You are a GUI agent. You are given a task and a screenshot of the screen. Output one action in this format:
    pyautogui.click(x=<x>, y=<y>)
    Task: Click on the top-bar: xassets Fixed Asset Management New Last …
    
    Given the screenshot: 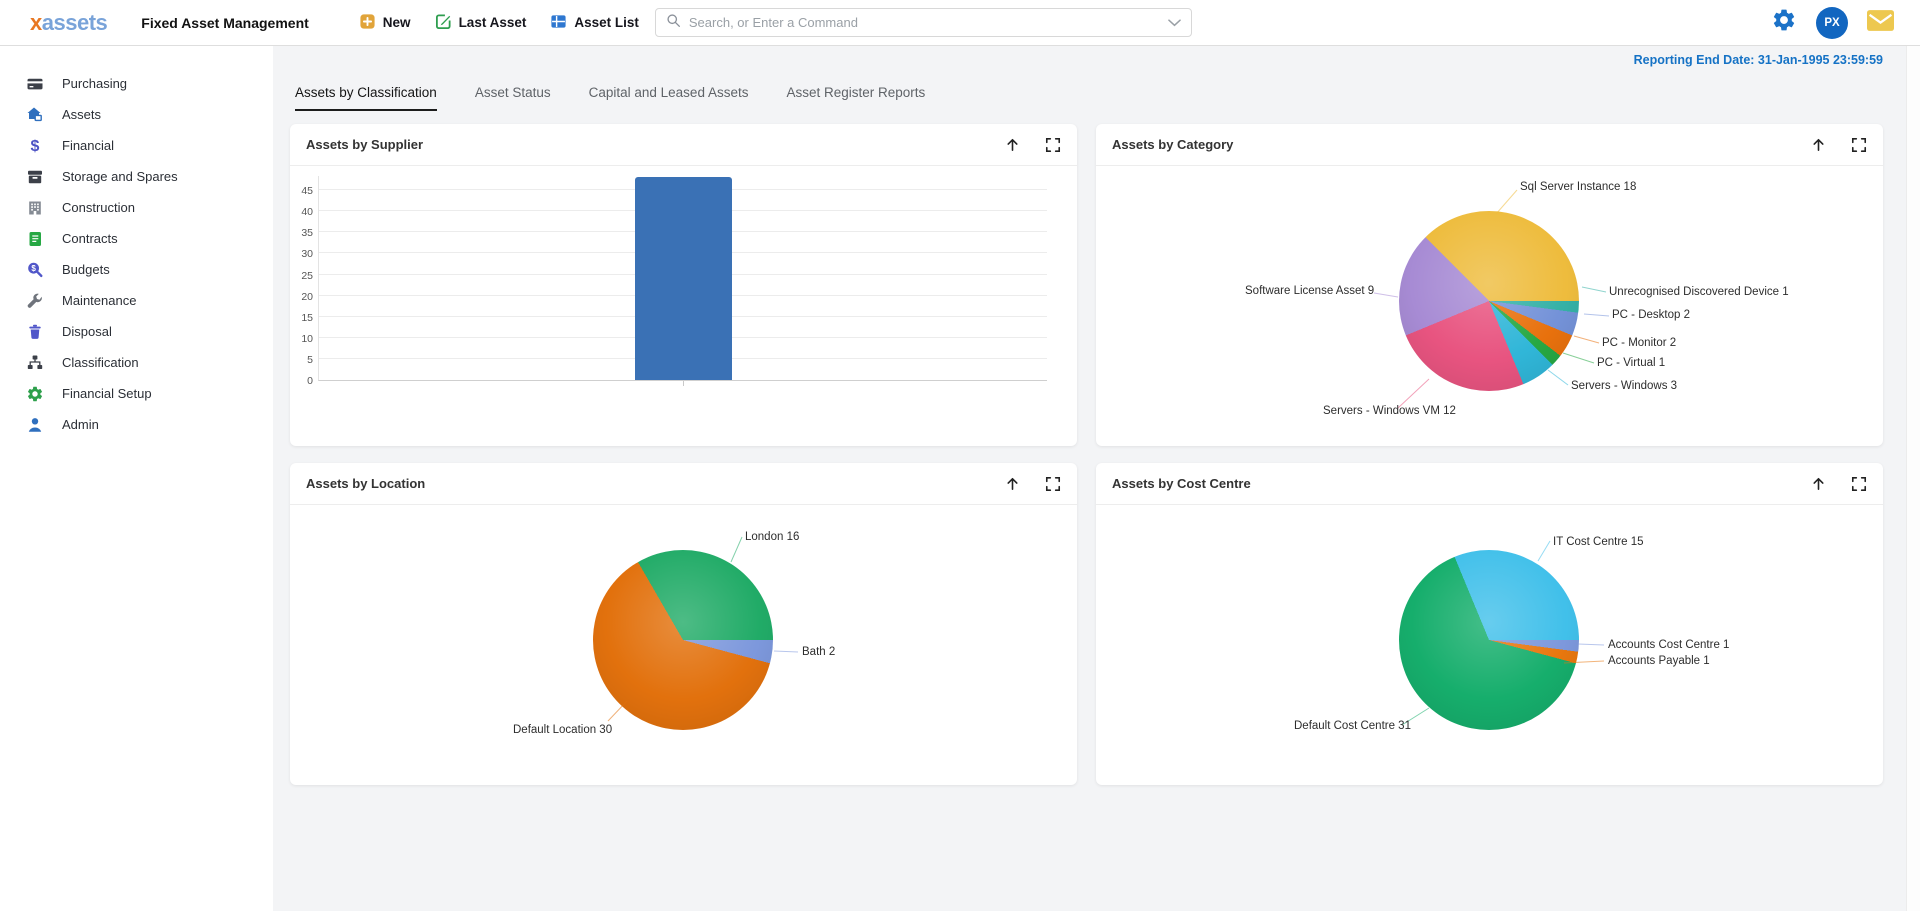 What is the action you would take?
    pyautogui.click(x=960, y=23)
    